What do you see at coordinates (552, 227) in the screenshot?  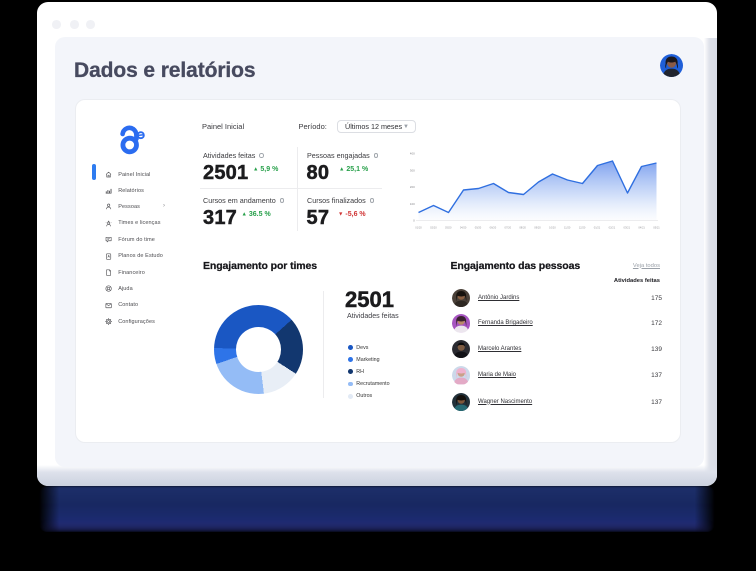 I see `svg-text: 10/20` at bounding box center [552, 227].